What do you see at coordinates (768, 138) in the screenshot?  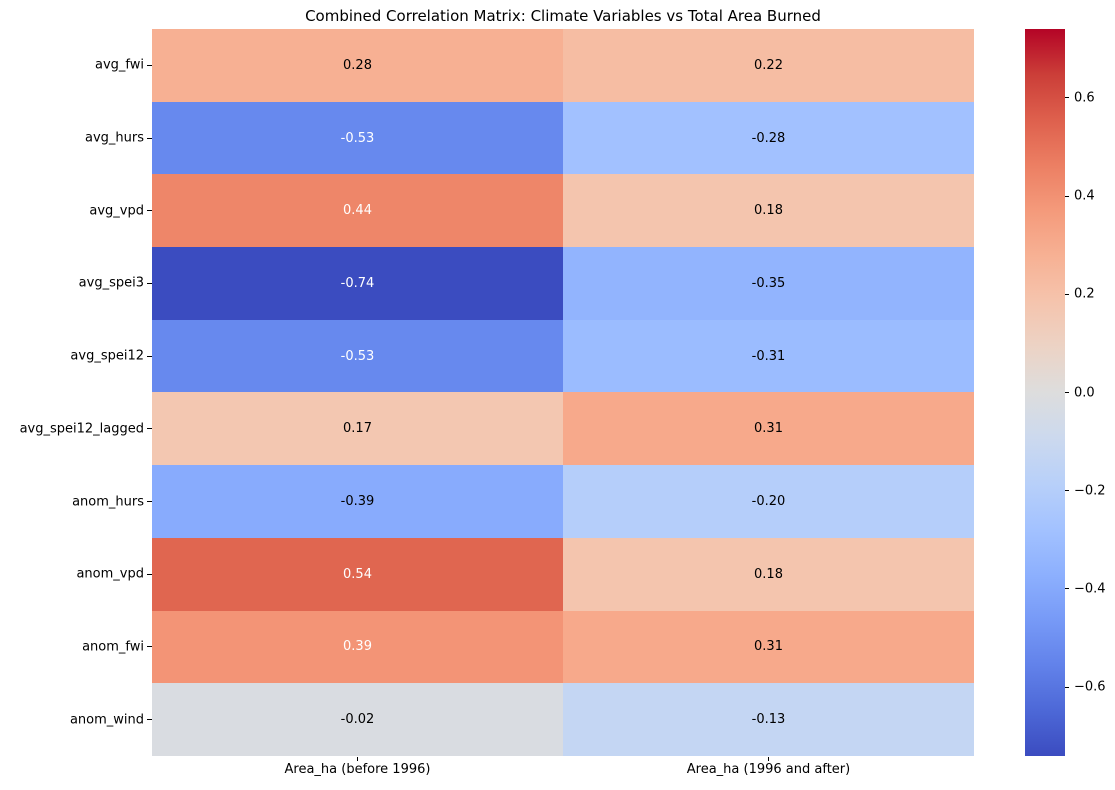 I see `heatmap-cell-avg_hurs-col1: -0.28` at bounding box center [768, 138].